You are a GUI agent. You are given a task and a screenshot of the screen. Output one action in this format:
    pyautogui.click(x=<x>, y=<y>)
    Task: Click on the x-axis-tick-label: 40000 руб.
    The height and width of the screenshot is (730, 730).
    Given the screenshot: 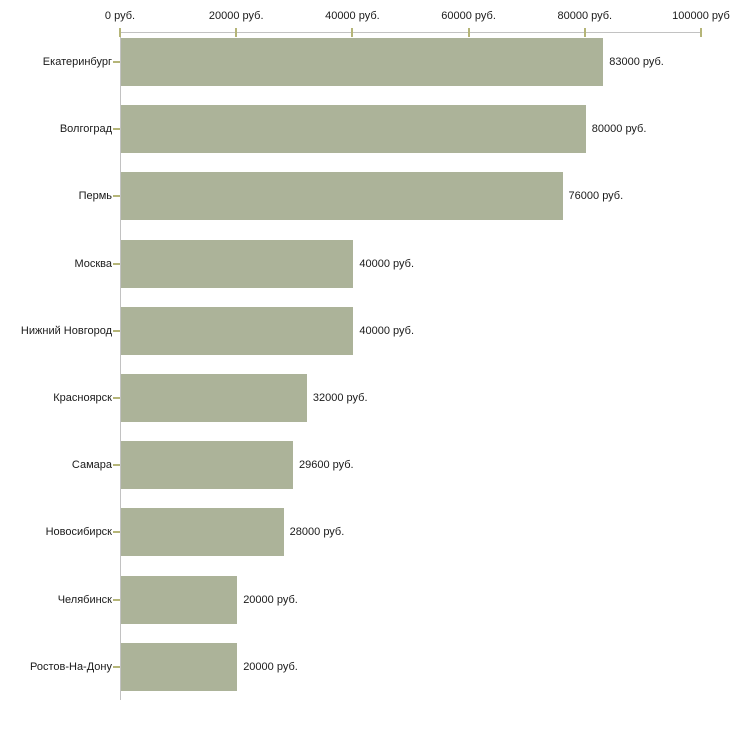 What is the action you would take?
    pyautogui.click(x=352, y=16)
    